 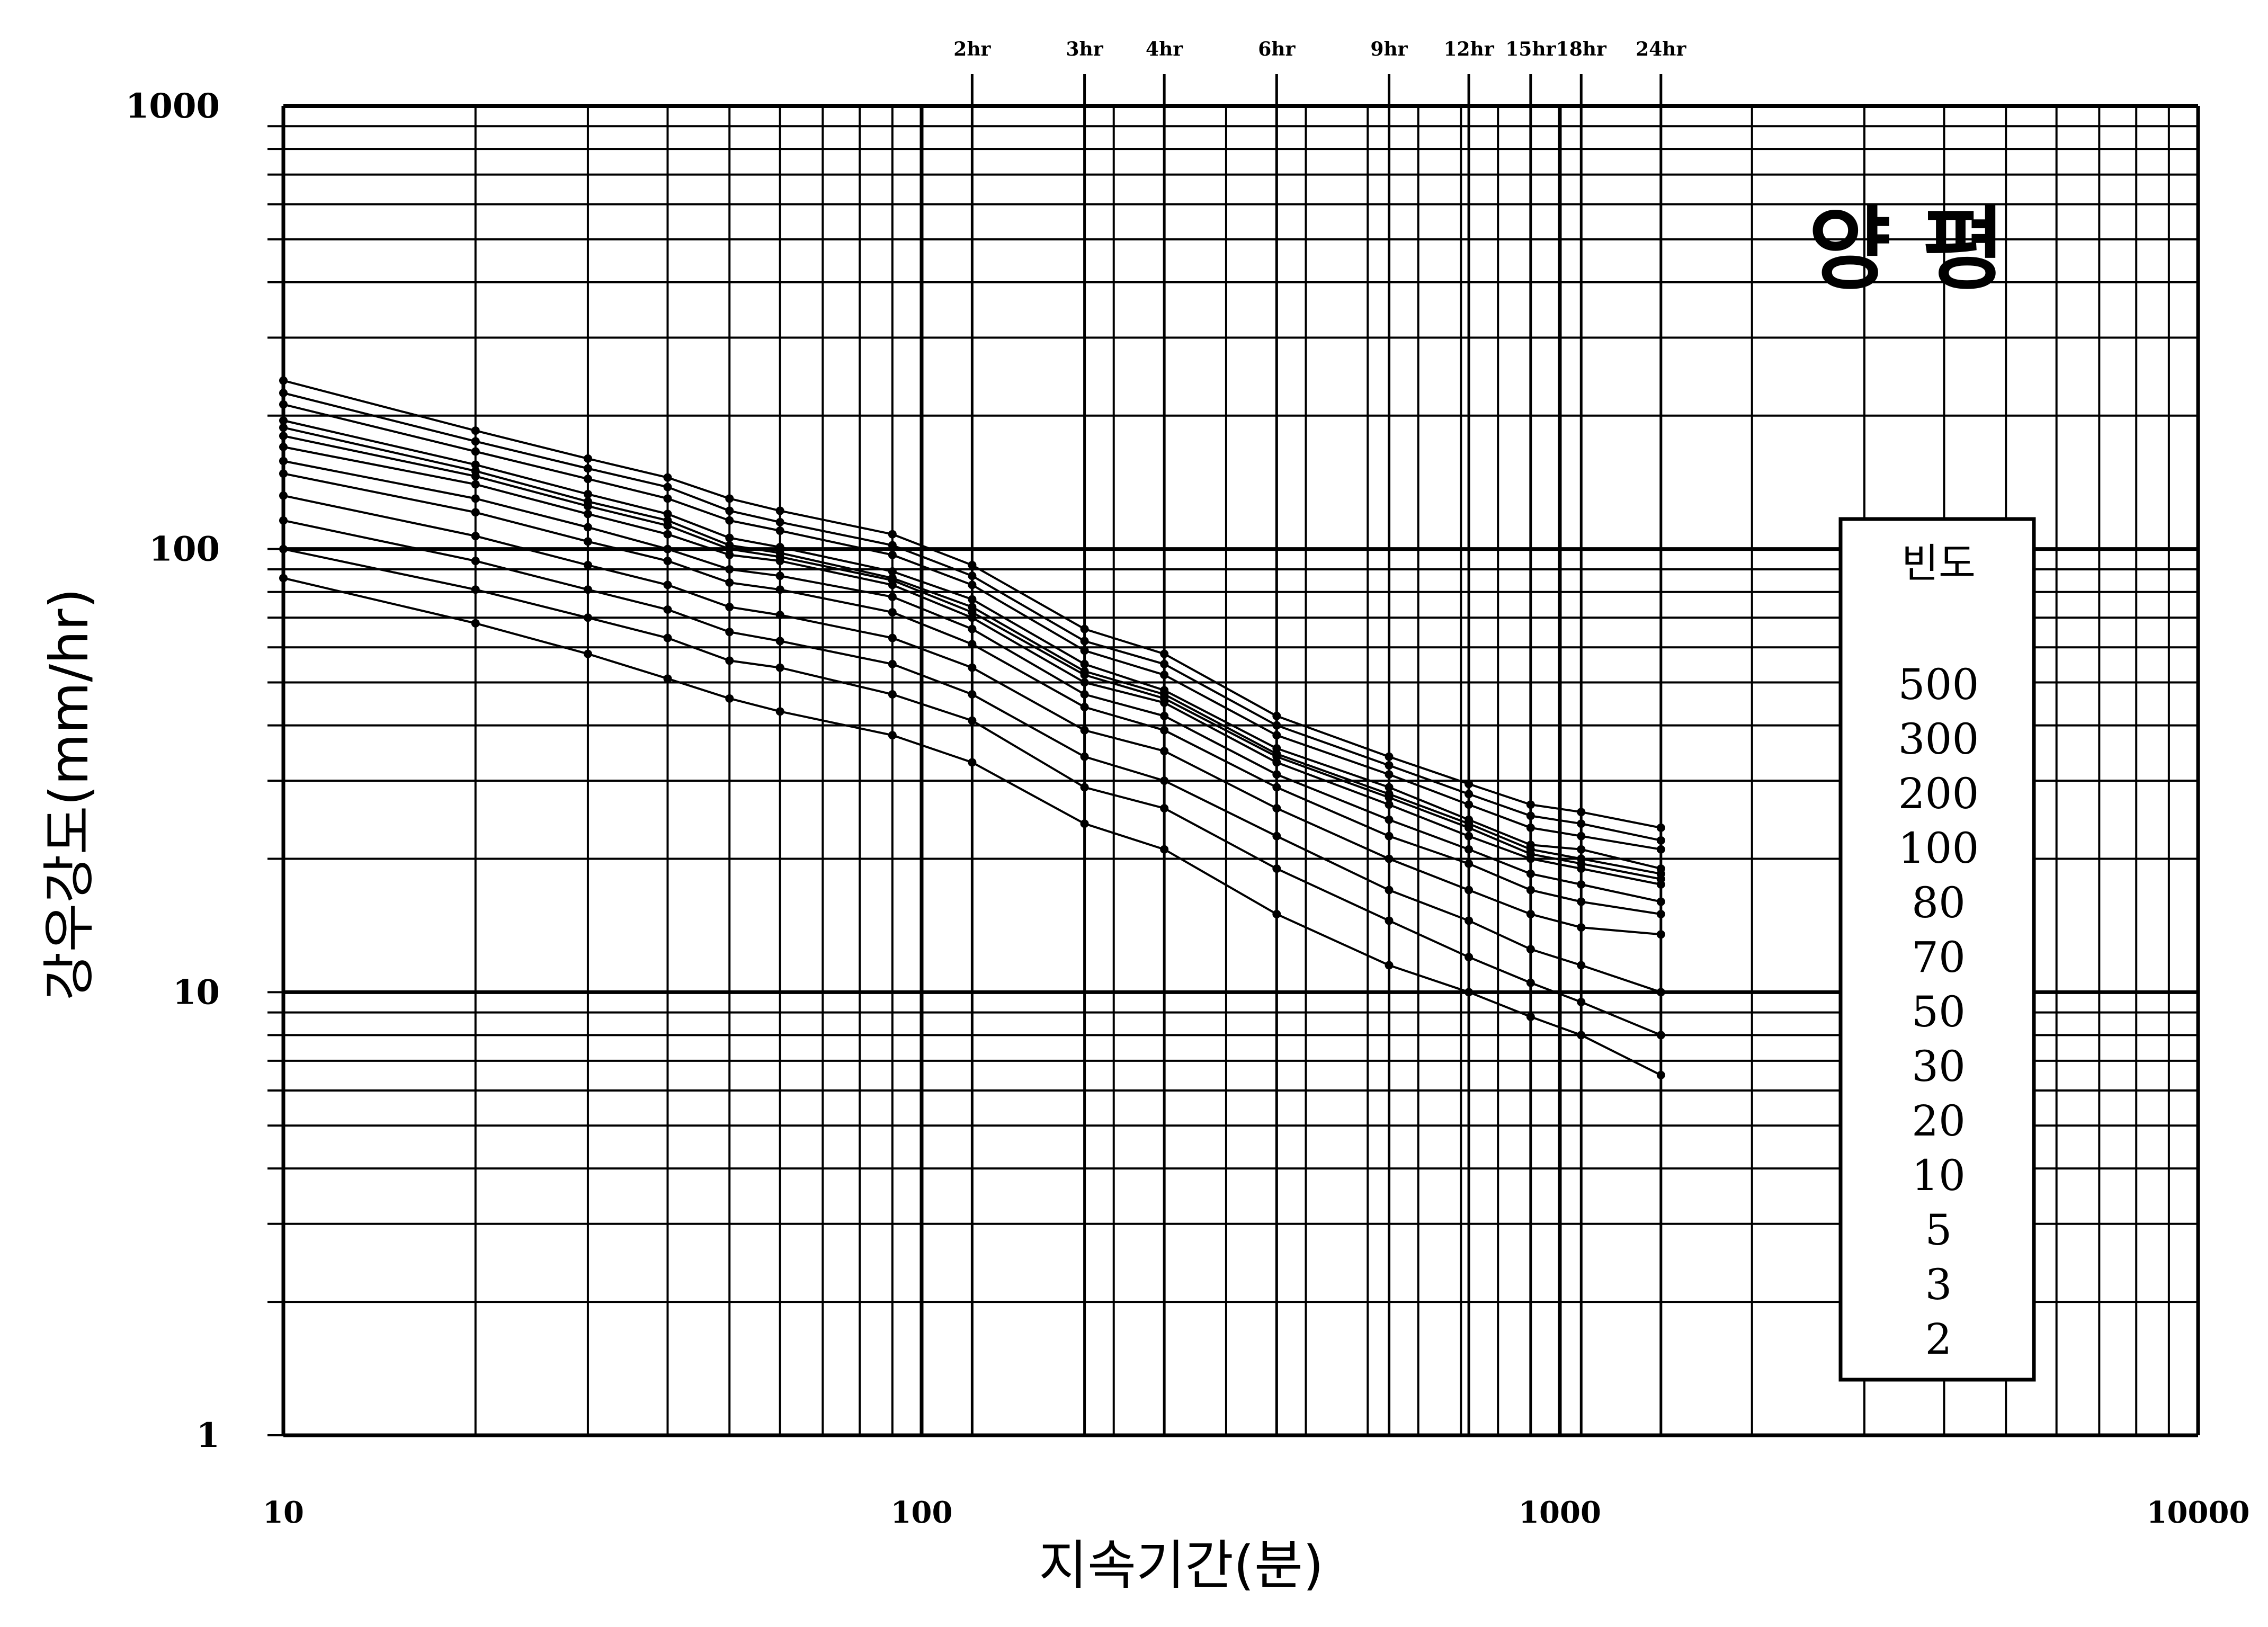 I want to click on legend-item: 100, so click(x=1938, y=848).